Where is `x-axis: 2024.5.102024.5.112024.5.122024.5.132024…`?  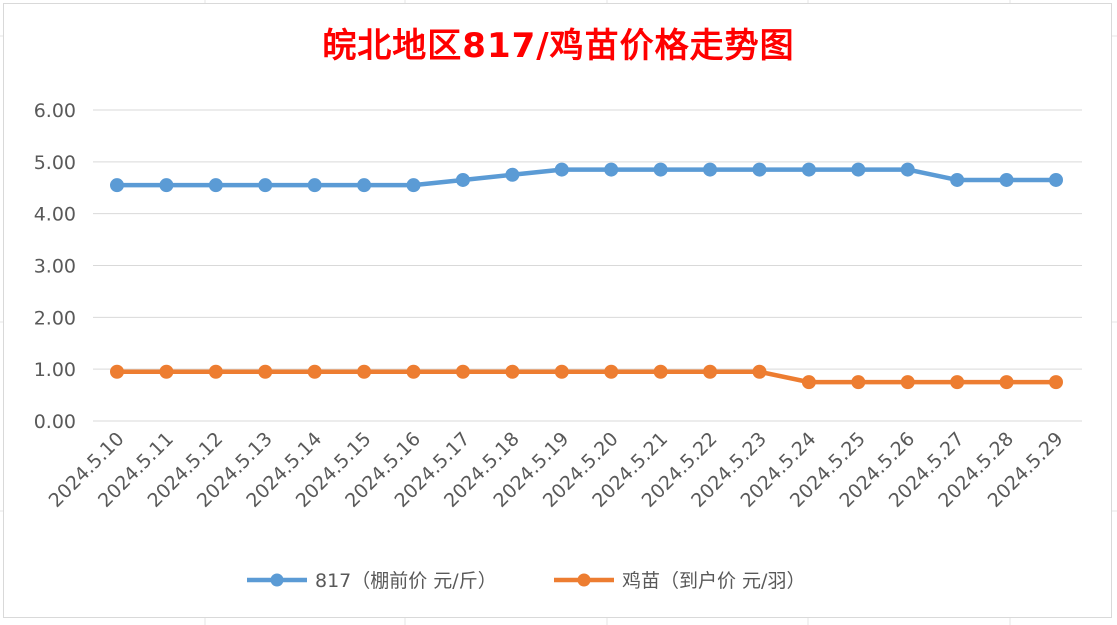 x-axis: 2024.5.102024.5.112024.5.122024.5.132024… is located at coordinates (556, 470).